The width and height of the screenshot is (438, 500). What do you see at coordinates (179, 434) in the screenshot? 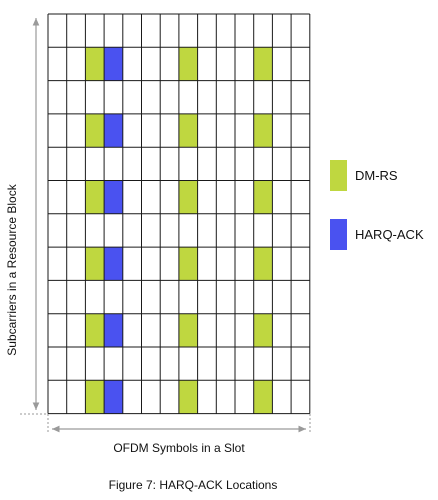
I see `x-axis: OFDM Symbols in a Slot` at bounding box center [179, 434].